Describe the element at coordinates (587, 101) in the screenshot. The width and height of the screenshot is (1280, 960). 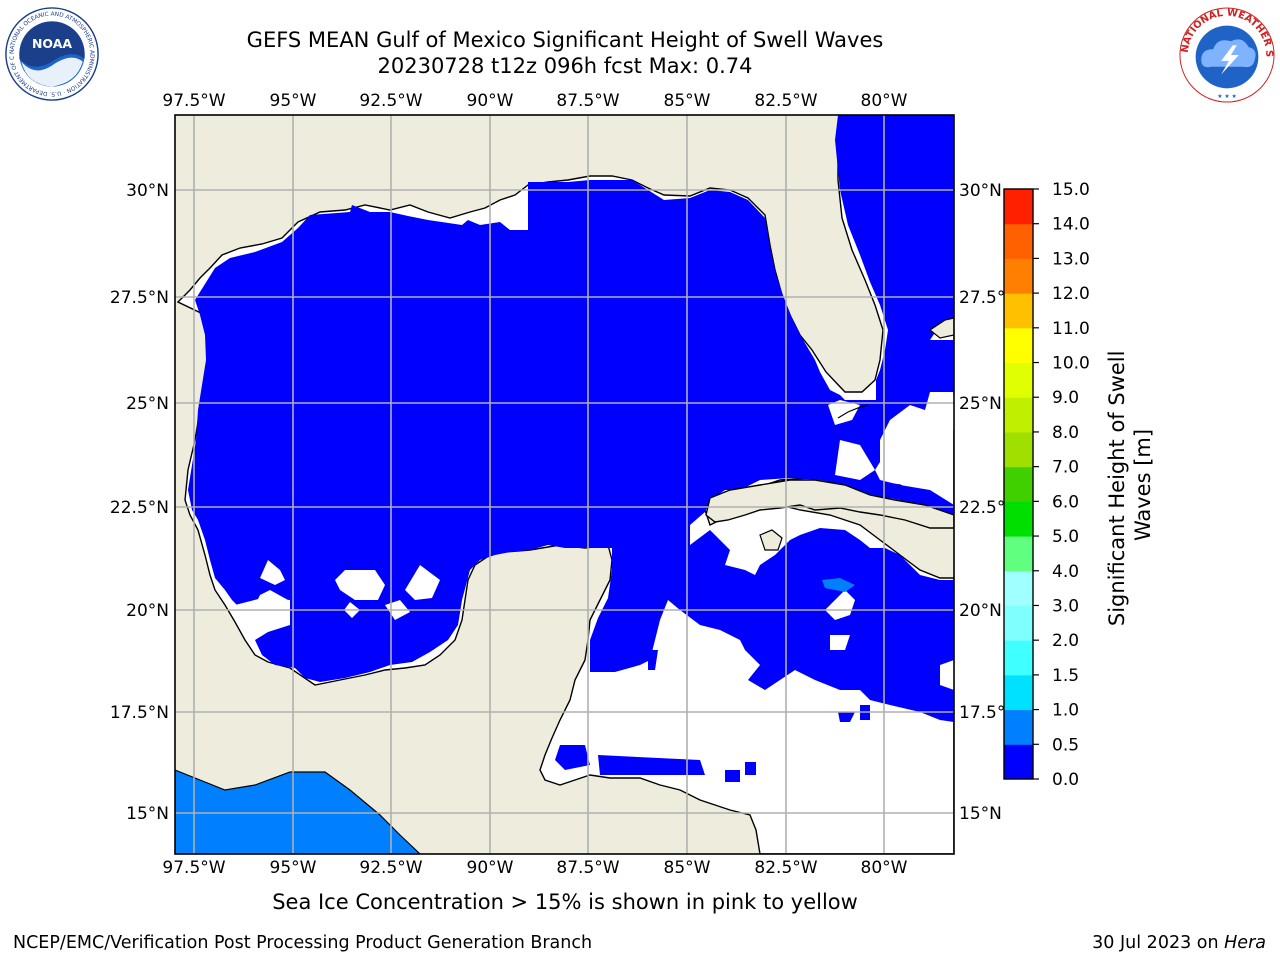
I see `lon-label-top: 87.5°W` at that location.